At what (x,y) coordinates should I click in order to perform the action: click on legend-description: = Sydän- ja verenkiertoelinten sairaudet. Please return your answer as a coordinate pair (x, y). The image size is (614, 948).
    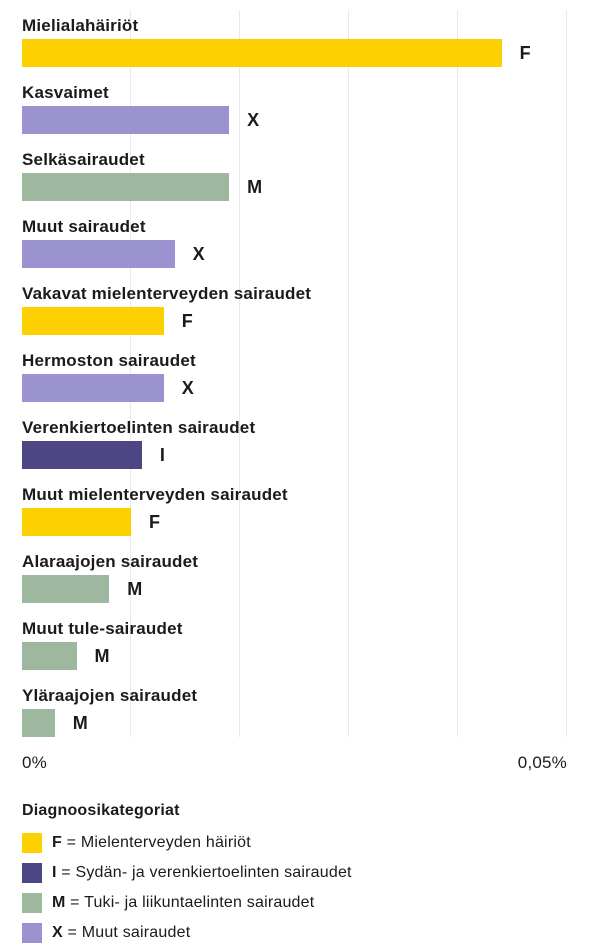
    Looking at the image, I should click on (204, 872).